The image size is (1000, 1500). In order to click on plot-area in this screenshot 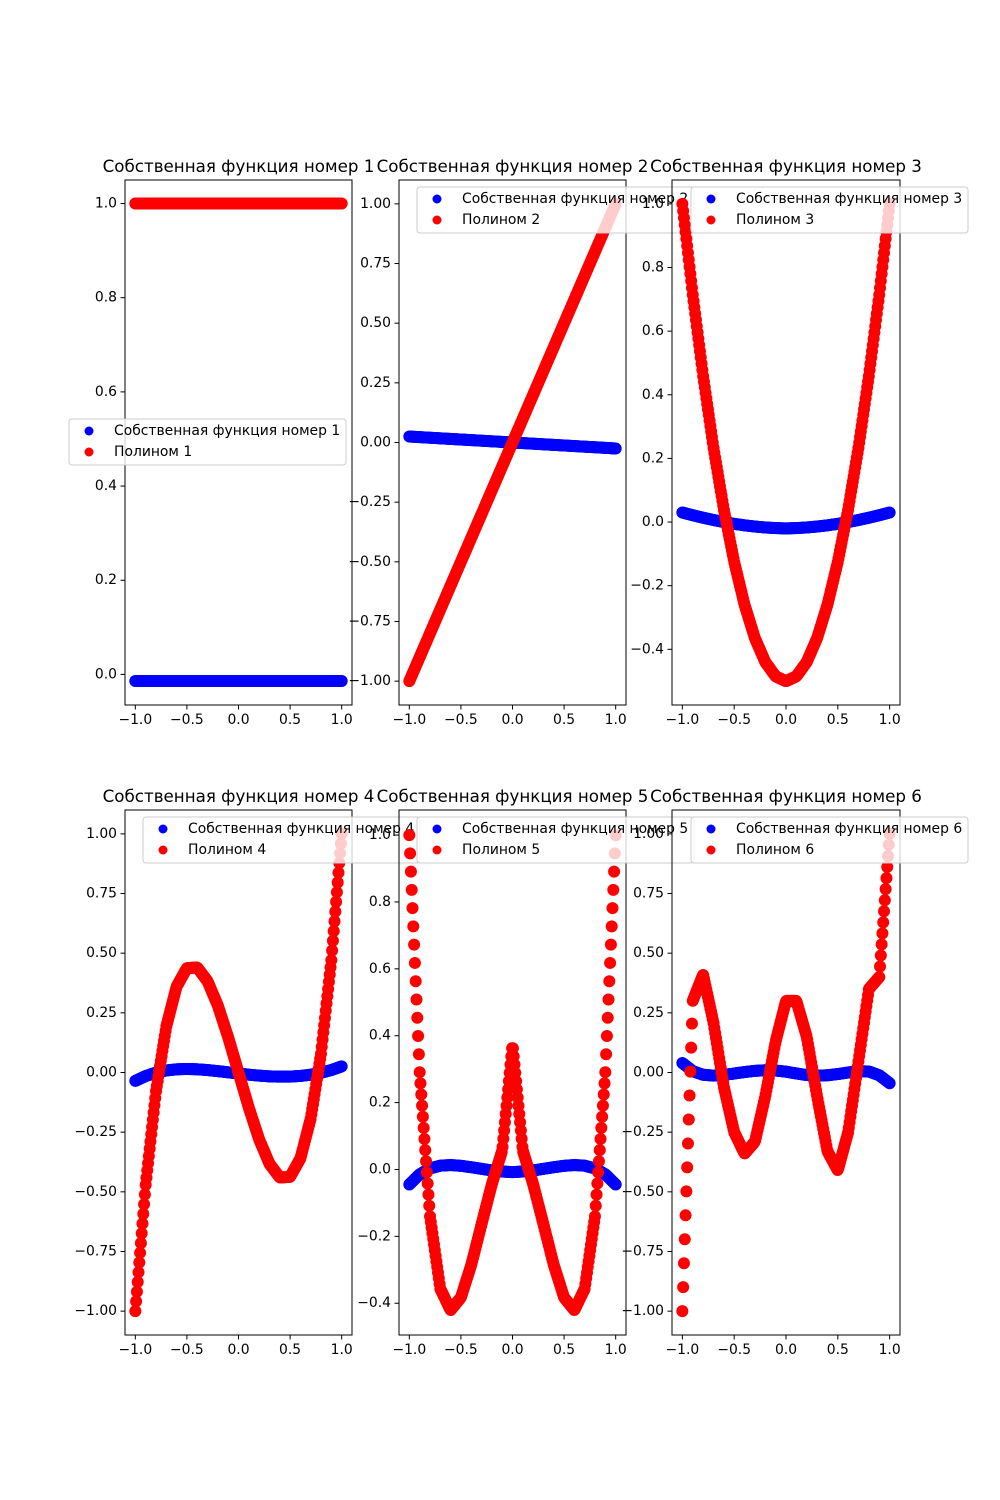, I will do `click(786, 1072)`.